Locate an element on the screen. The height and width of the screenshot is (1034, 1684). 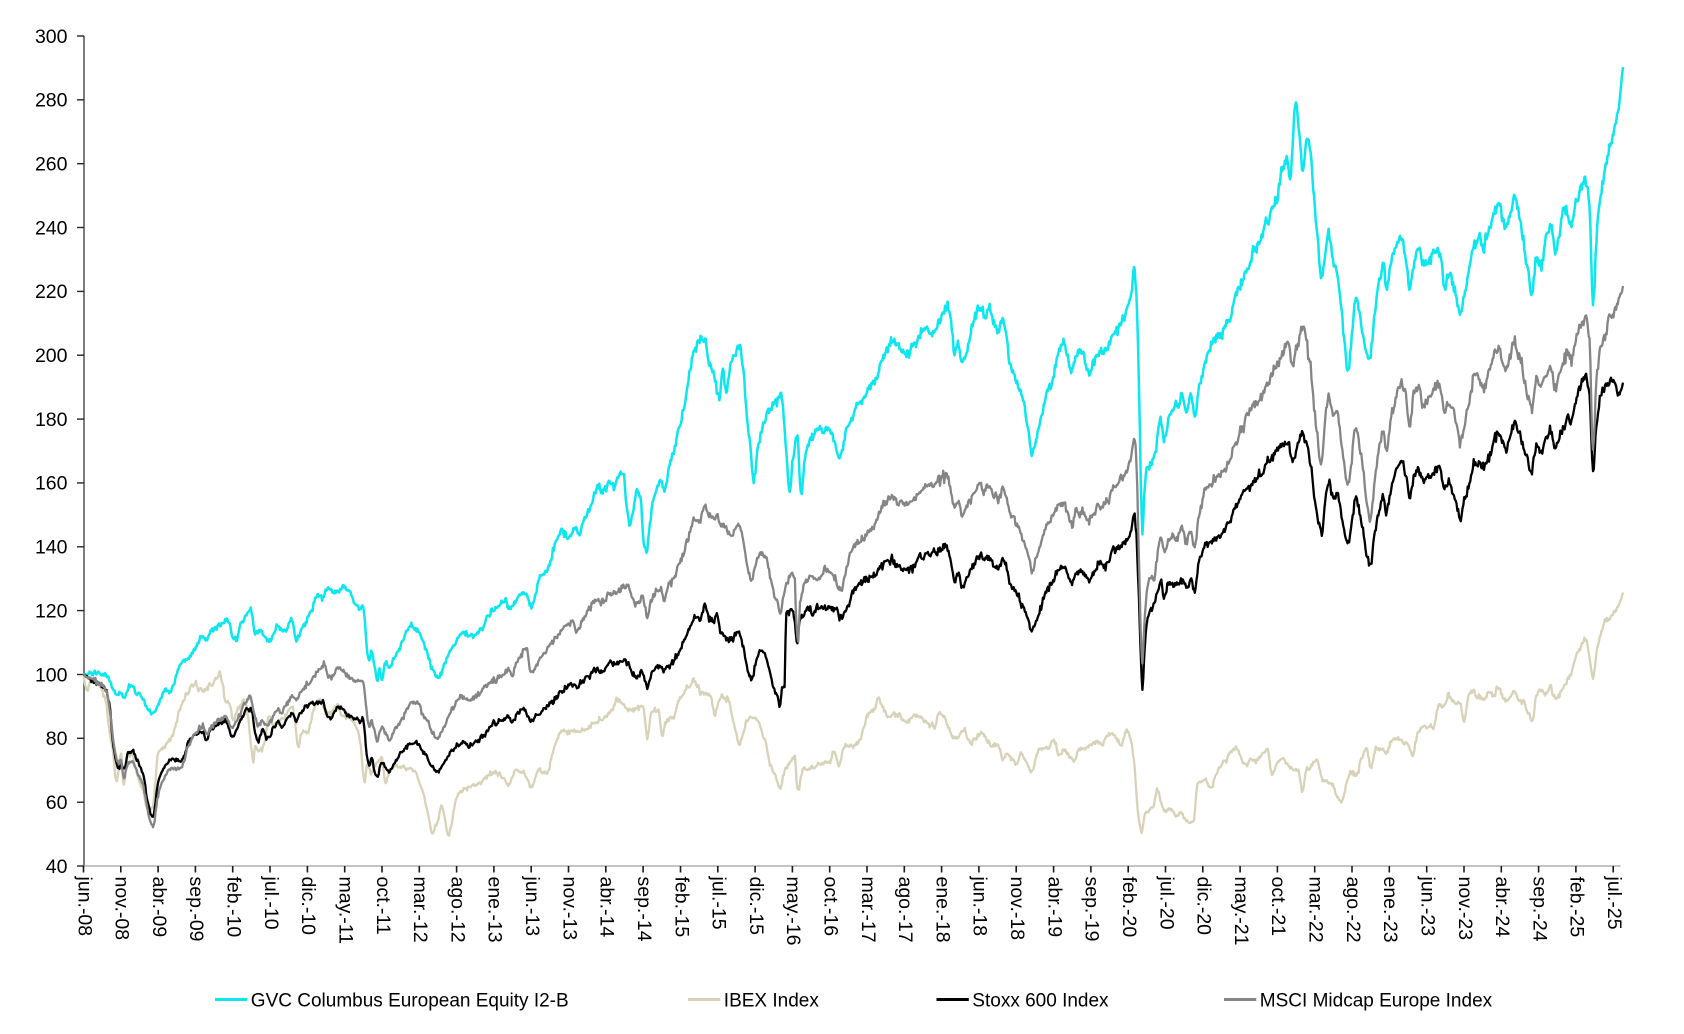
svg-text: 180 is located at coordinates (51, 420).